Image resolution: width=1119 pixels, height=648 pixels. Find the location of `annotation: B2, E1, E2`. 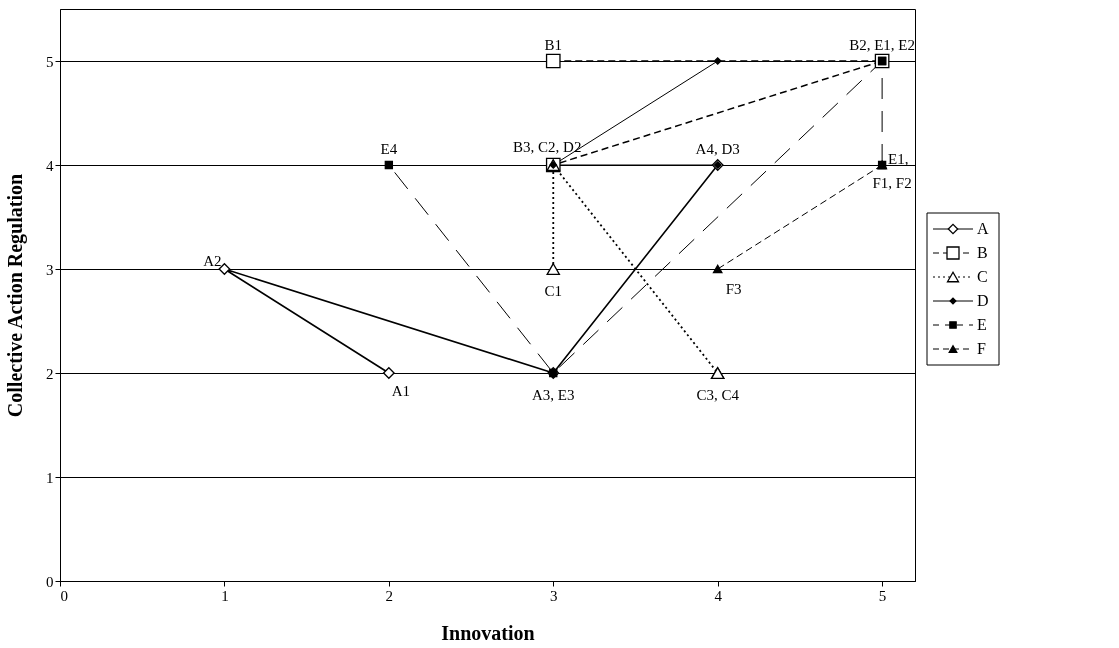

annotation: B2, E1, E2 is located at coordinates (882, 45).